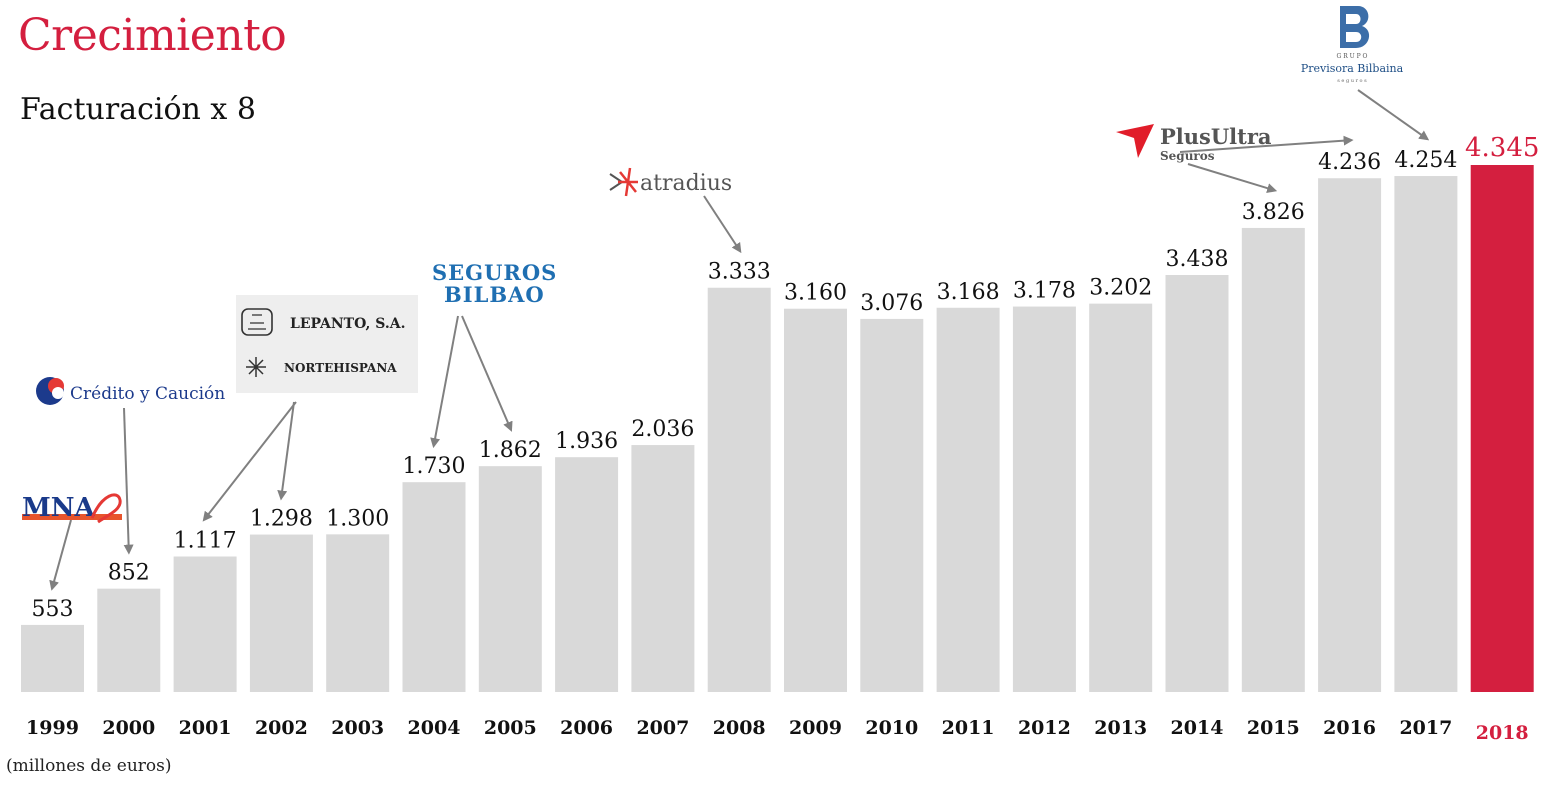 The image size is (1551, 787). What do you see at coordinates (205, 541) in the screenshot?
I see `value-label-2001: 1.117` at bounding box center [205, 541].